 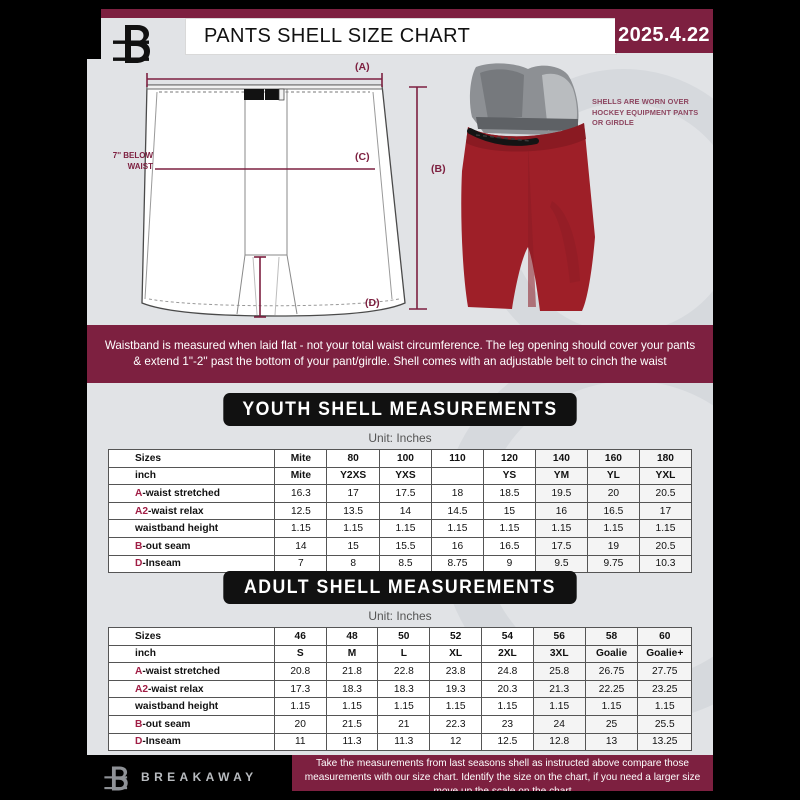 What do you see at coordinates (353, 511) in the screenshot?
I see `table-cell: 13.5` at bounding box center [353, 511].